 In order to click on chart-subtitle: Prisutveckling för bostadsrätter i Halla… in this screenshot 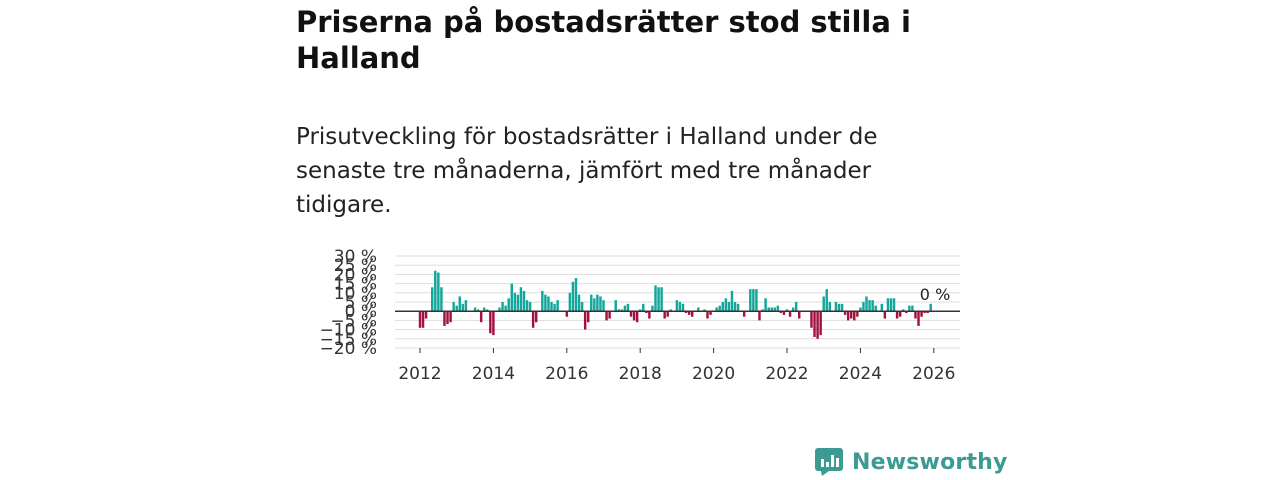, I will do `click(587, 171)`.